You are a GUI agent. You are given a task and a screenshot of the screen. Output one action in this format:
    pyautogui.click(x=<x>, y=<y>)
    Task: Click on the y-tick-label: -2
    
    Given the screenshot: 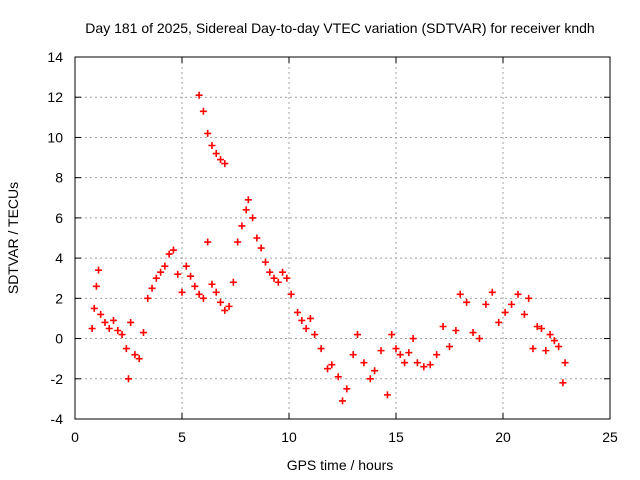 What is the action you would take?
    pyautogui.click(x=57, y=379)
    